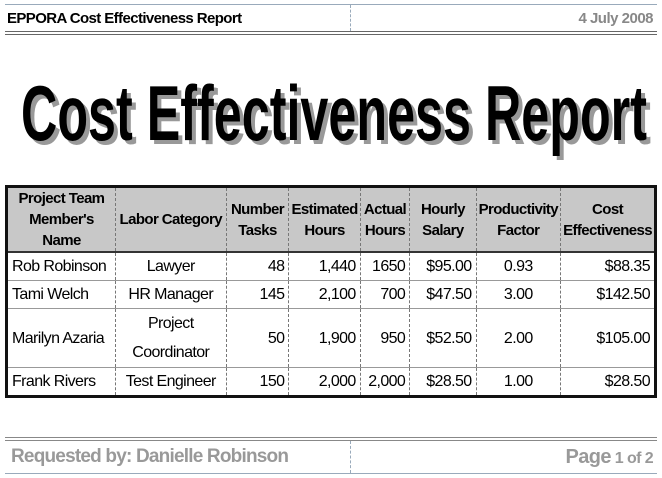 The height and width of the screenshot is (478, 662). I want to click on table-cell: 150, so click(257, 382).